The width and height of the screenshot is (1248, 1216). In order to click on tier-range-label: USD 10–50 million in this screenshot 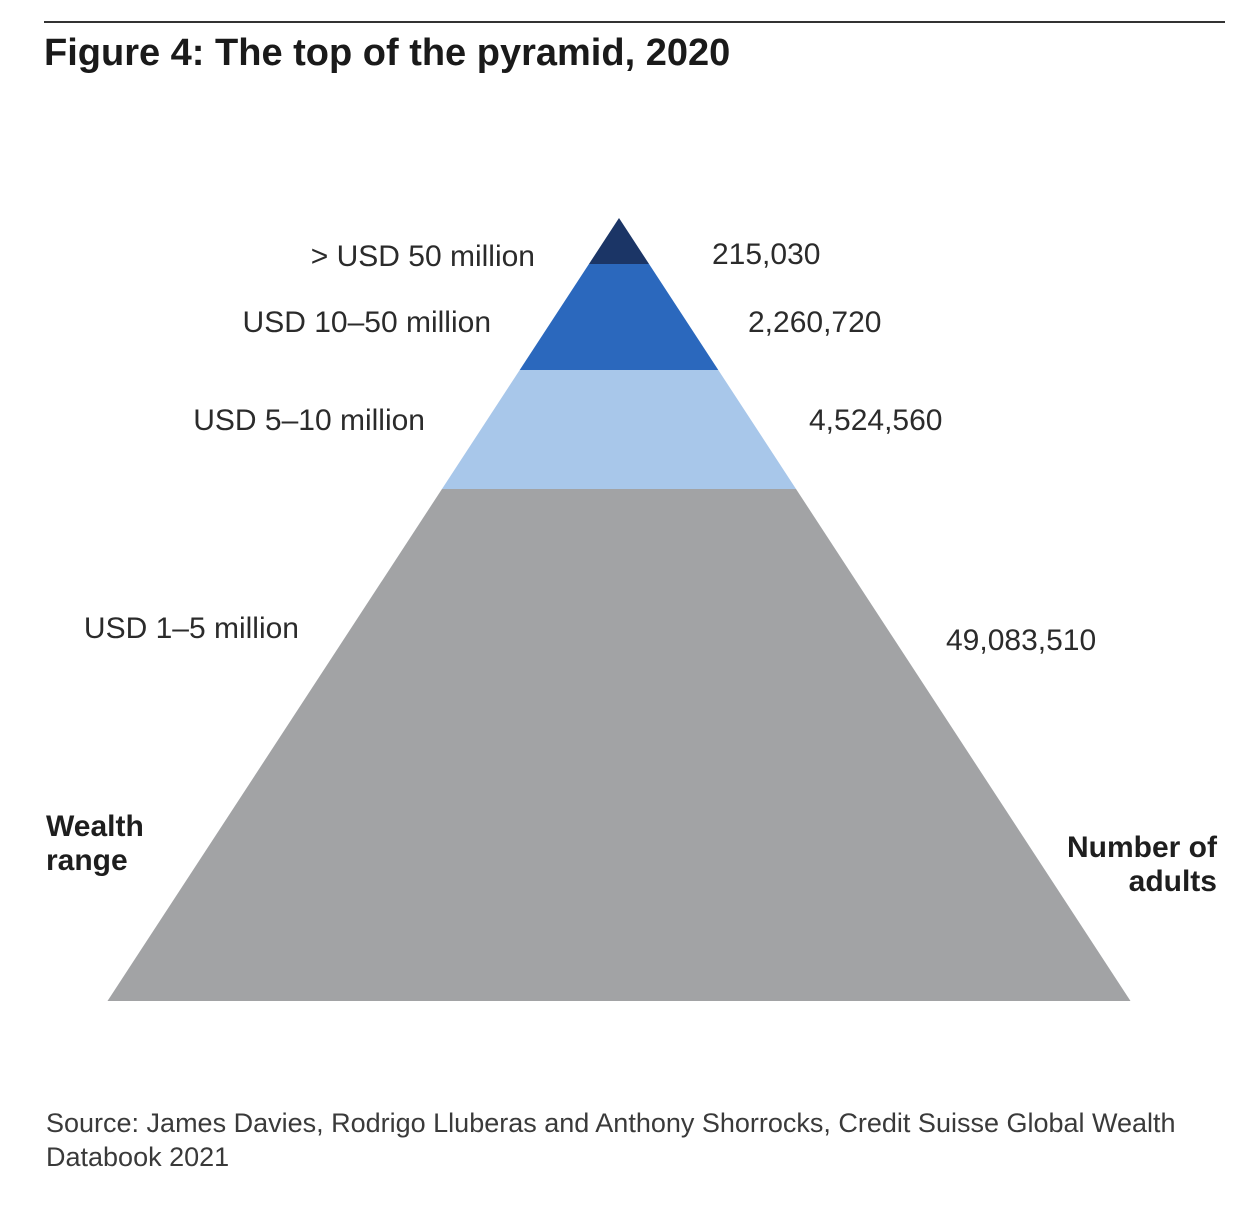, I will do `click(367, 322)`.